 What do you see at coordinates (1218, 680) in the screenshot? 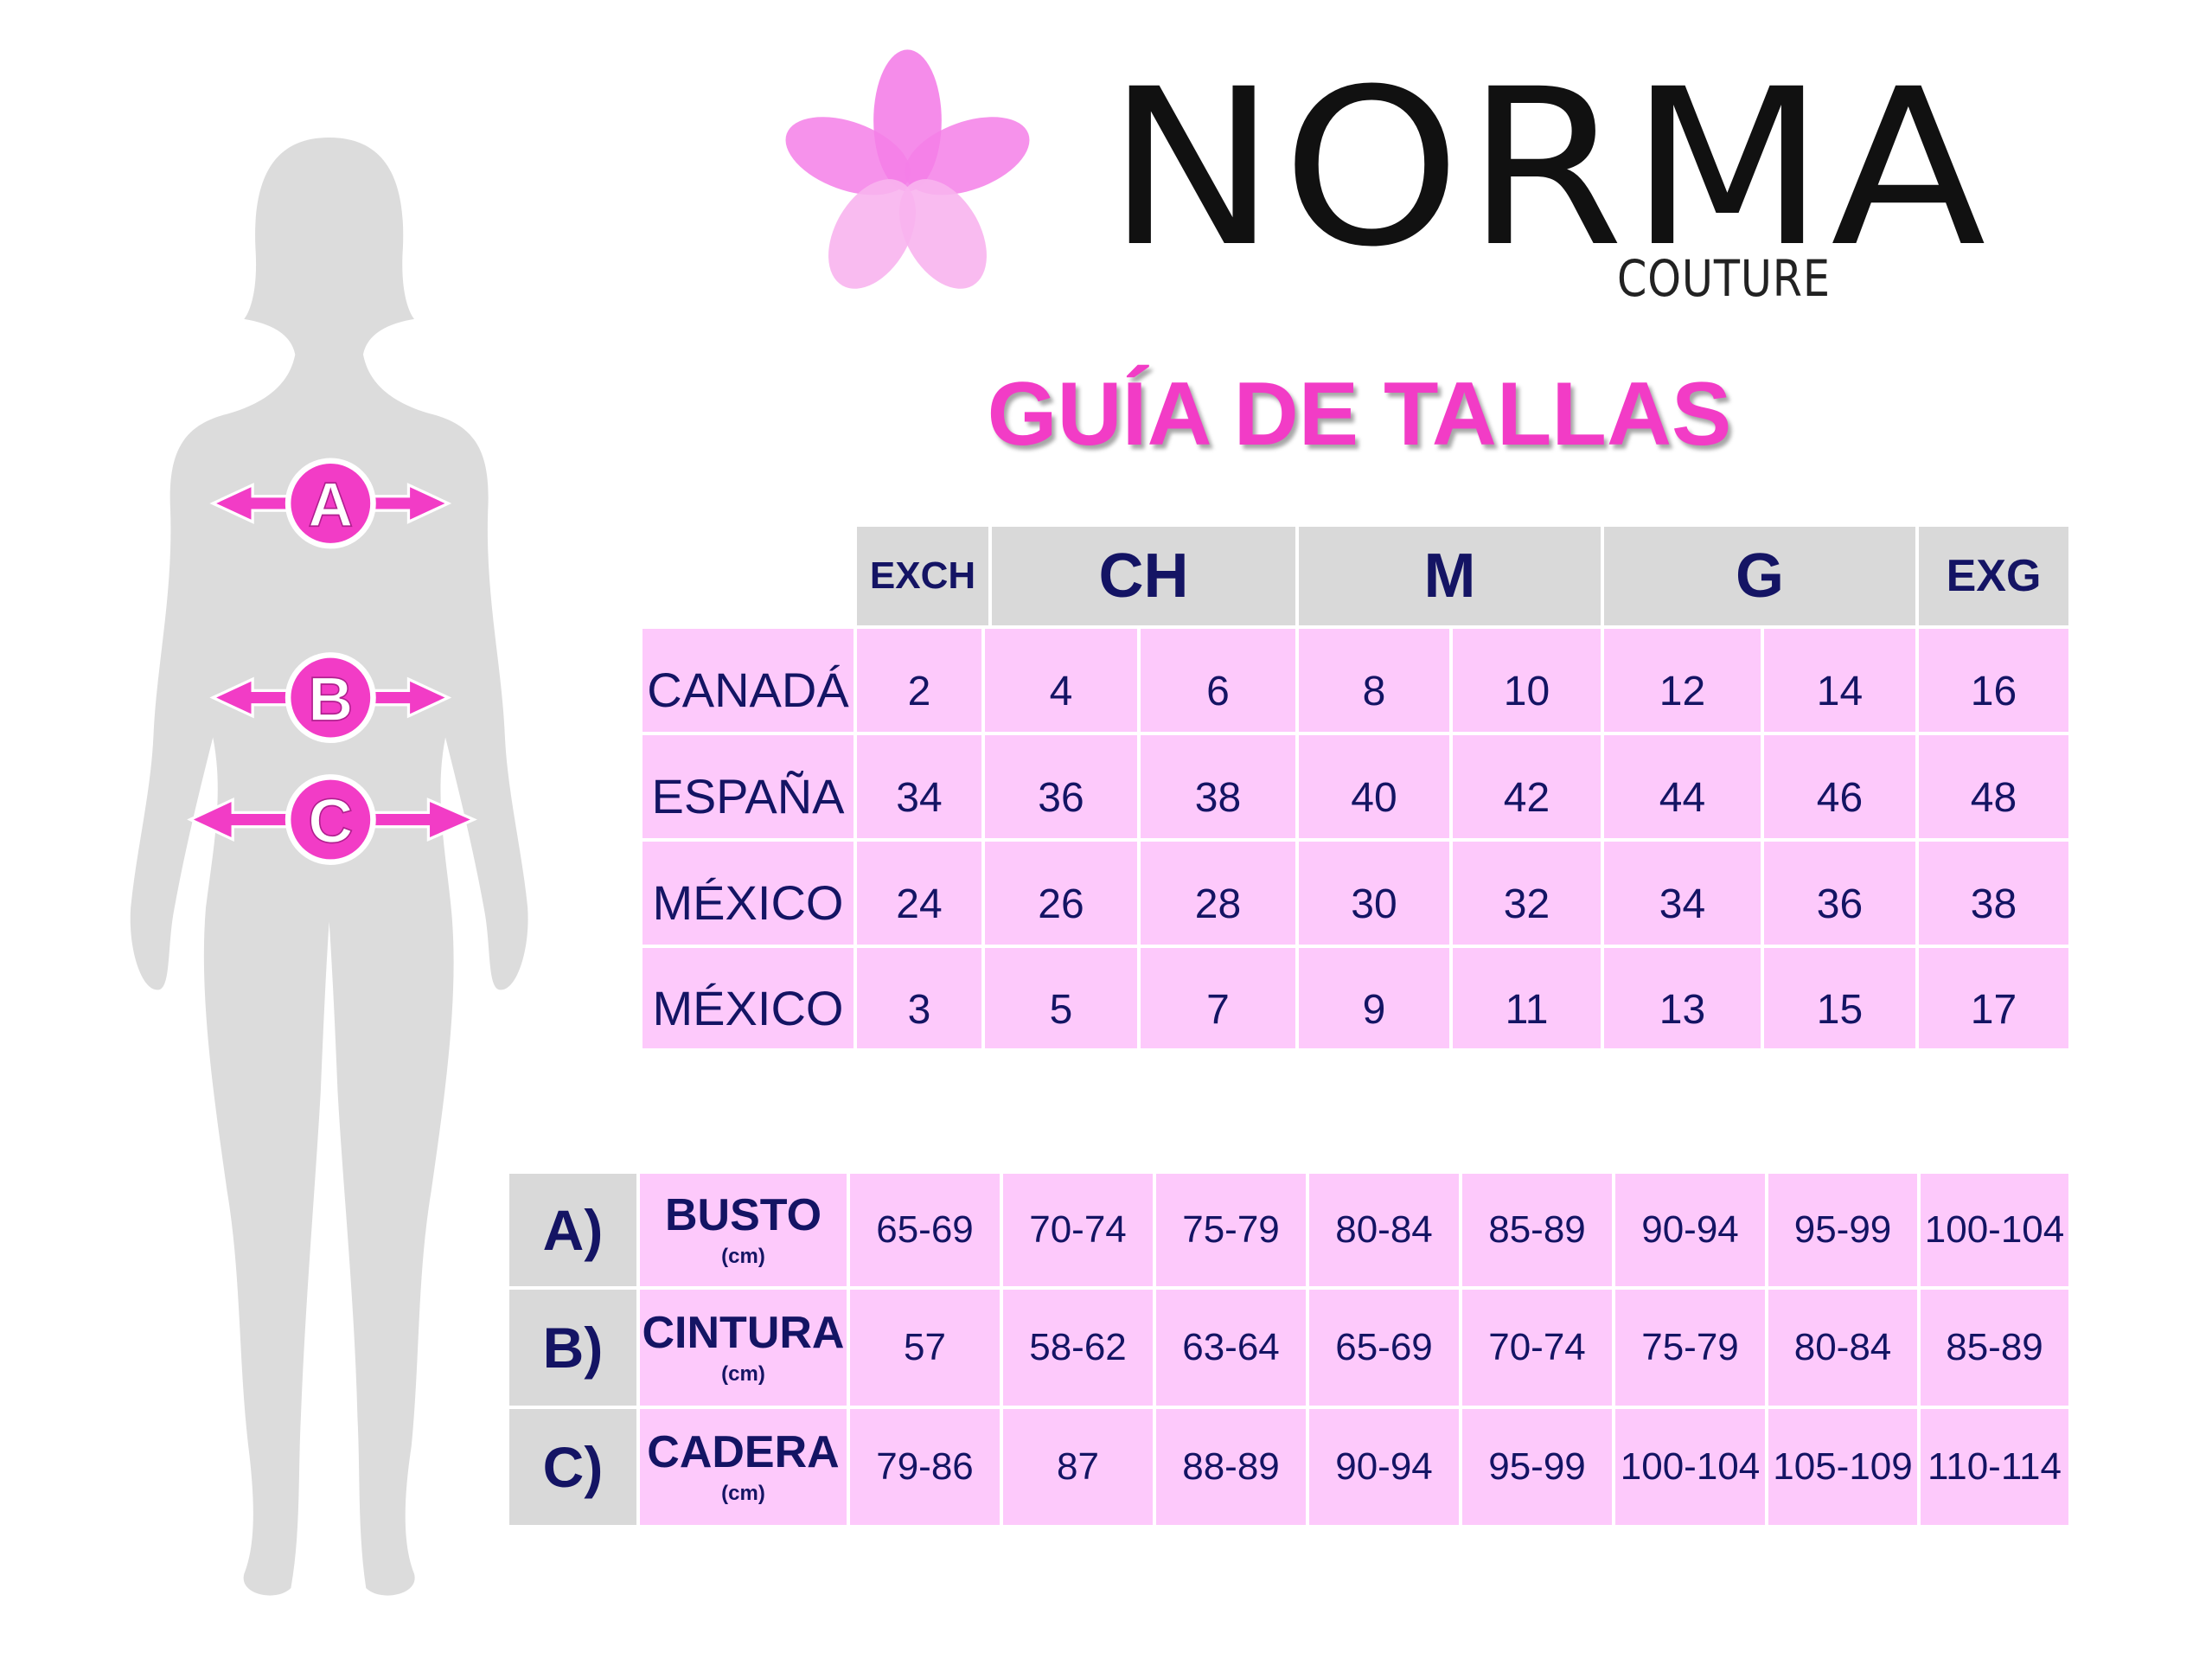
I see `size-cell: 6` at bounding box center [1218, 680].